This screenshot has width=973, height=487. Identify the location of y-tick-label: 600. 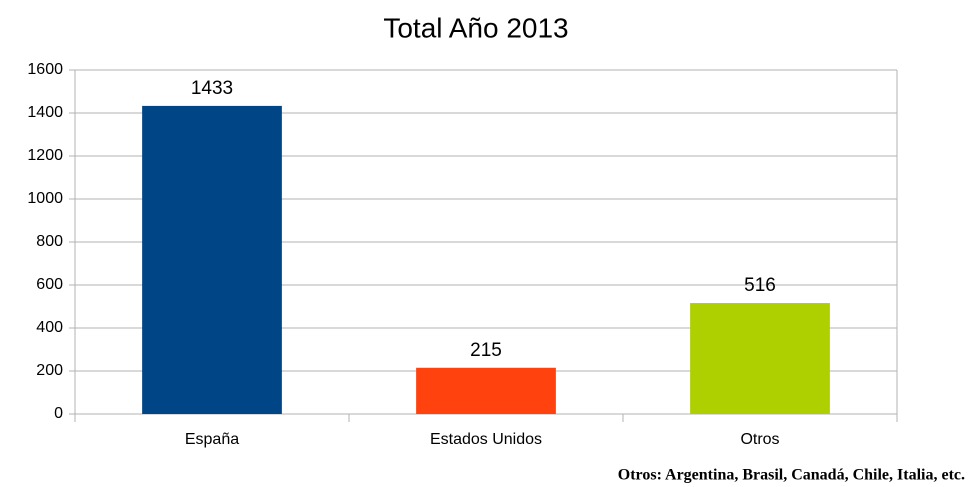
(49, 284).